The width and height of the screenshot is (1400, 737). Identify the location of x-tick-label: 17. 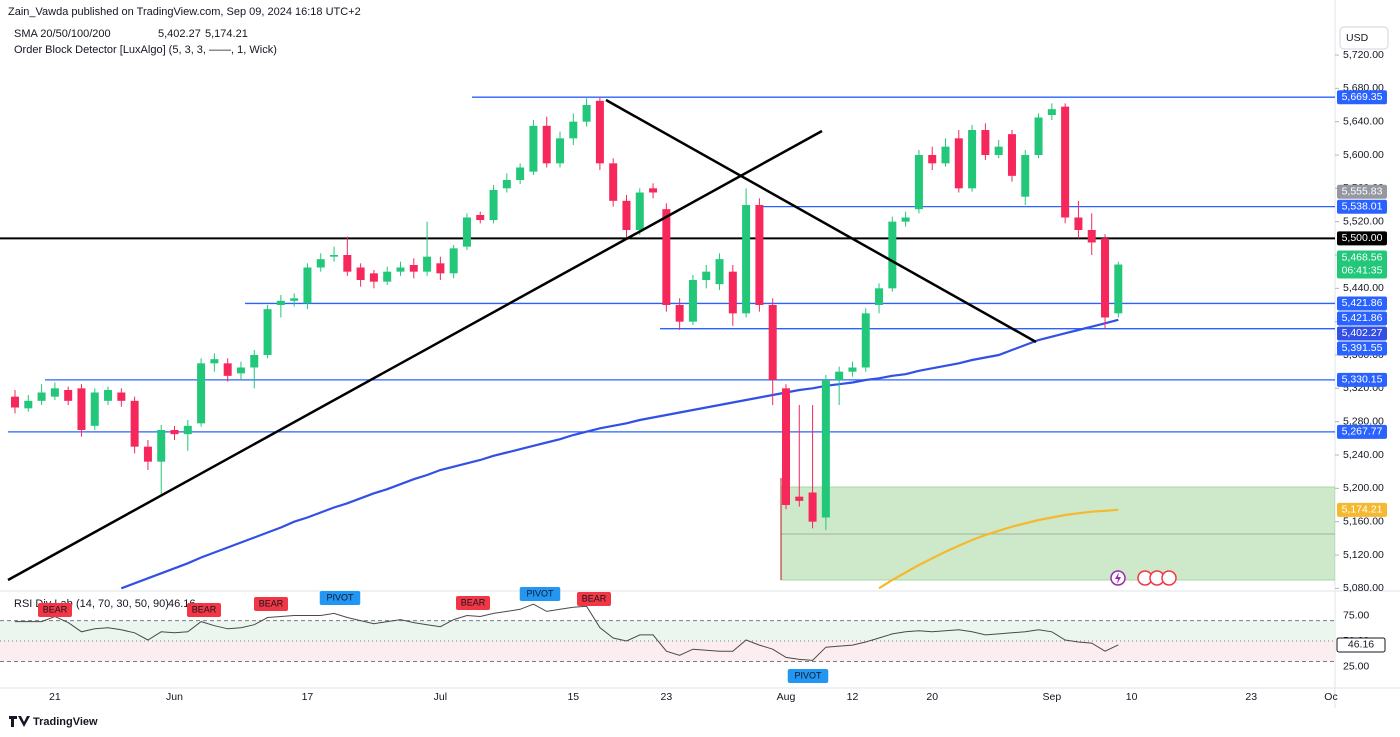
(308, 697).